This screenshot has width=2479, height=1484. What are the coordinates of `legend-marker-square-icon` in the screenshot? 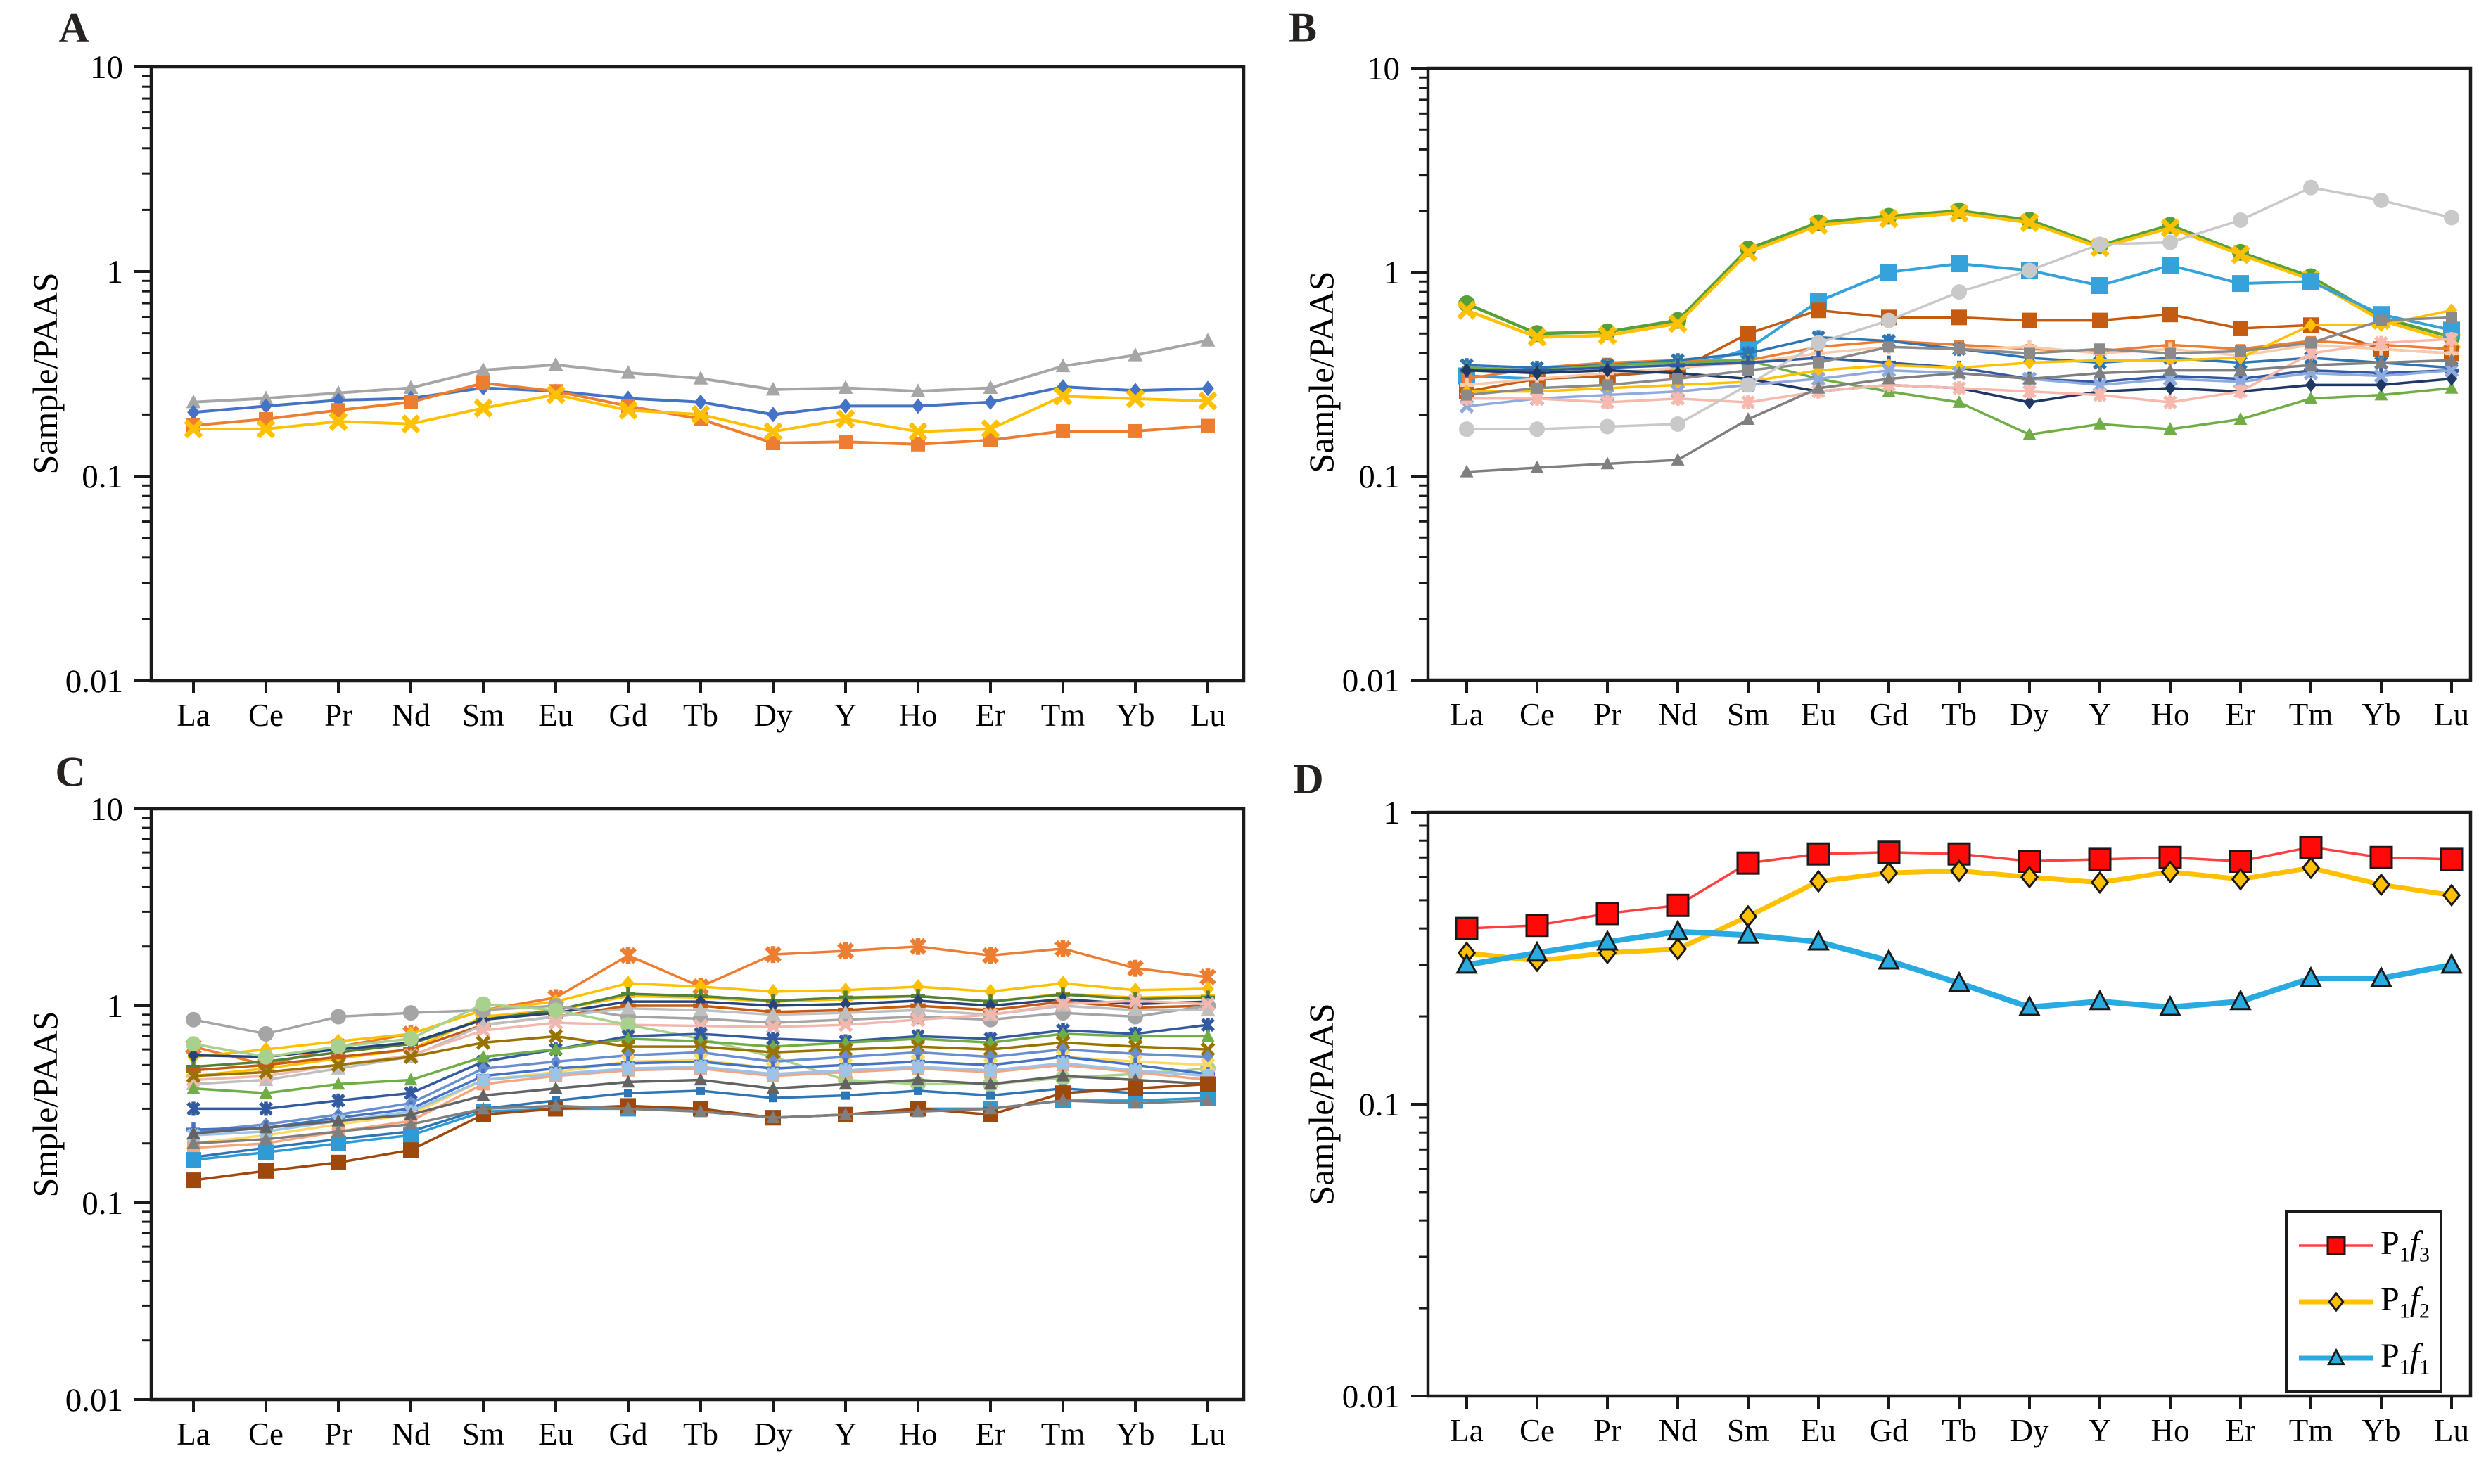 It's located at (2336, 1246).